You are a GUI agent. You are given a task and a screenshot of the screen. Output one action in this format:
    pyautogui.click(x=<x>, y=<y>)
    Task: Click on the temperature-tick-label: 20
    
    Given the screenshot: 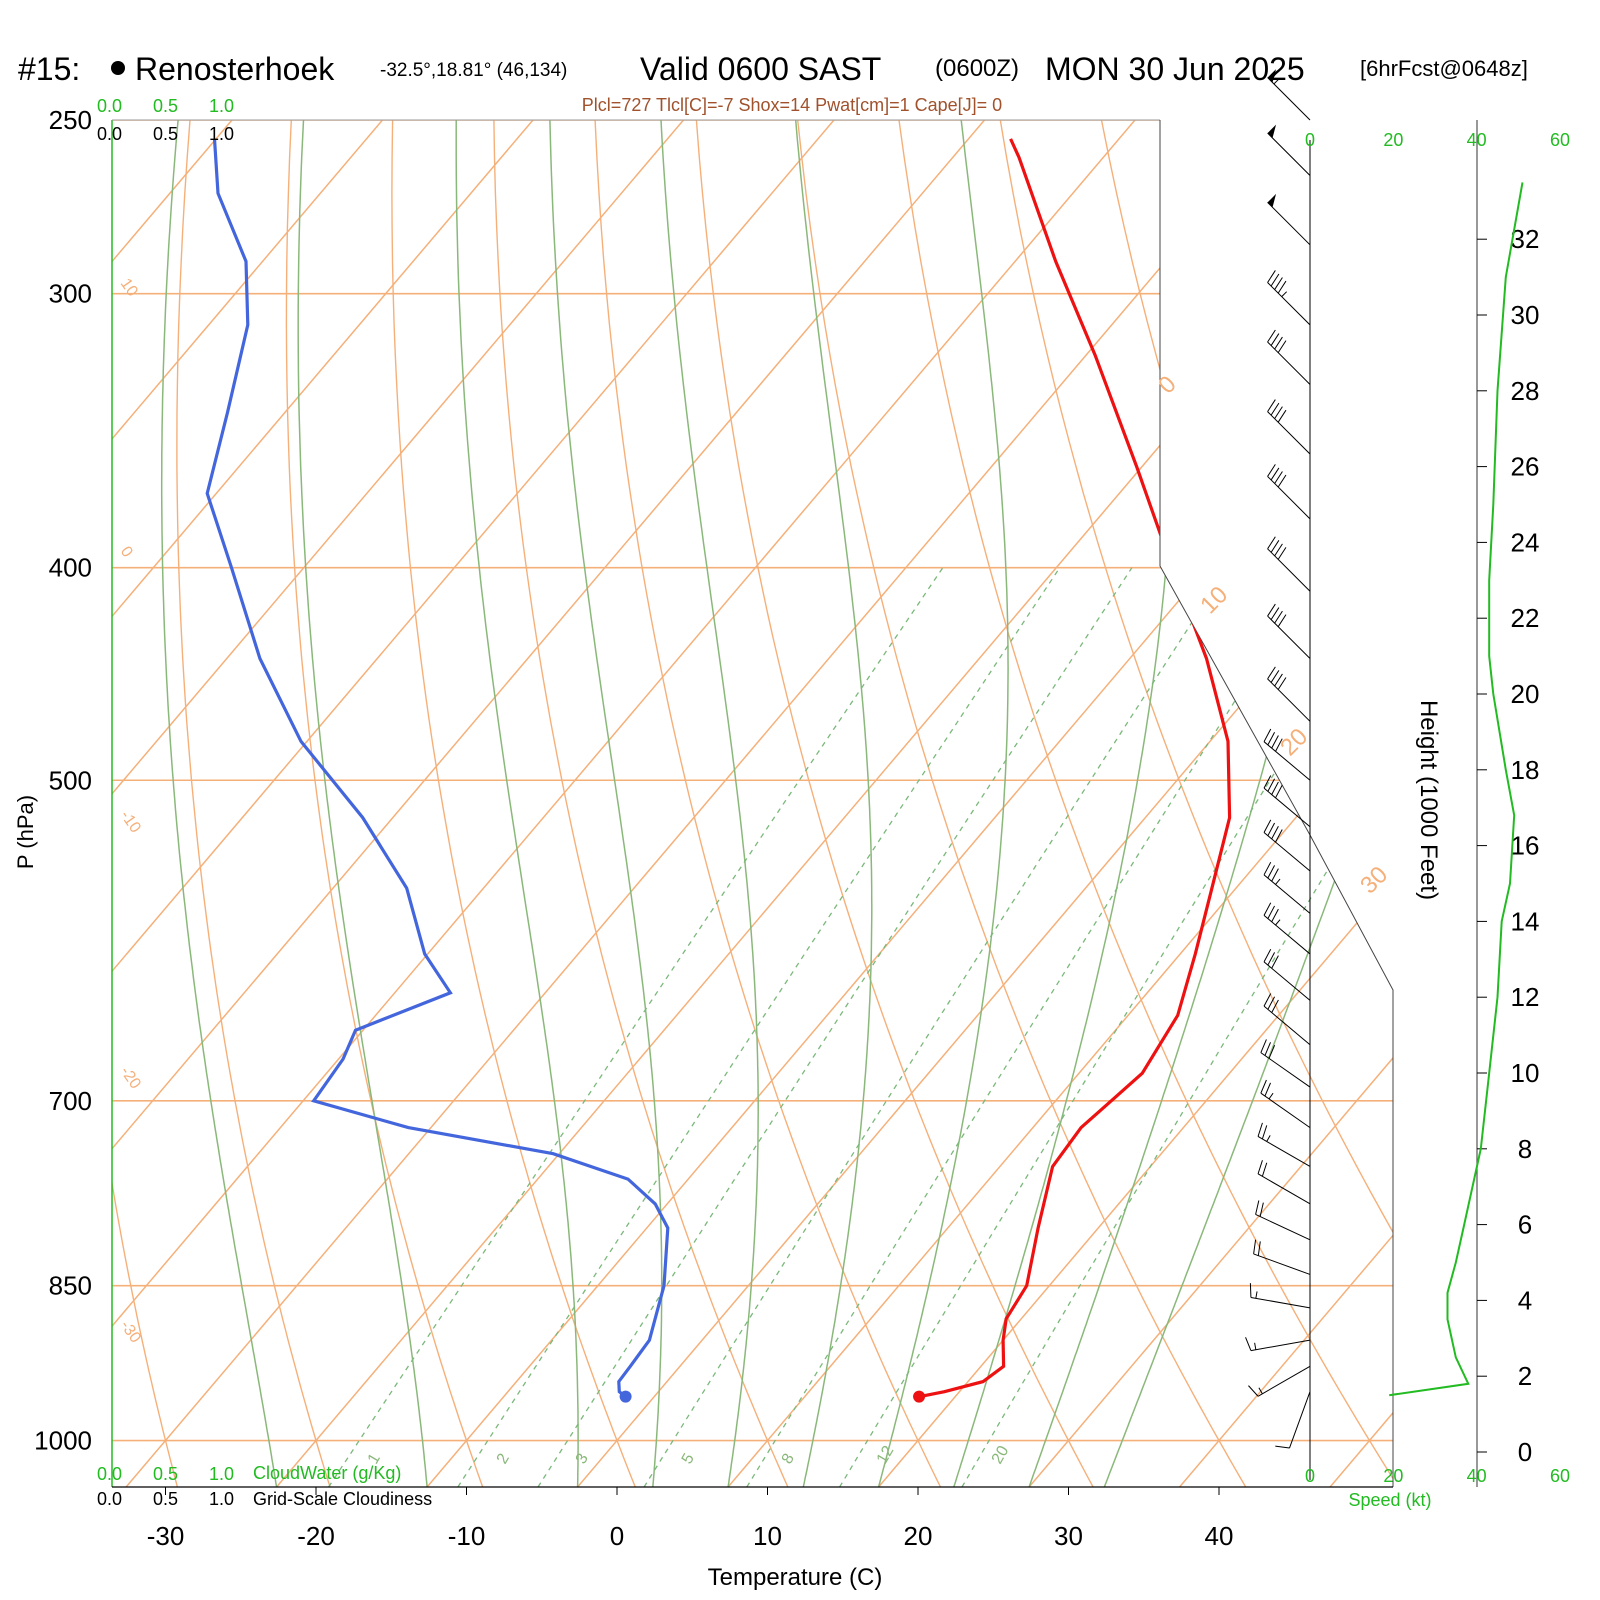 What is the action you would take?
    pyautogui.click(x=918, y=1536)
    